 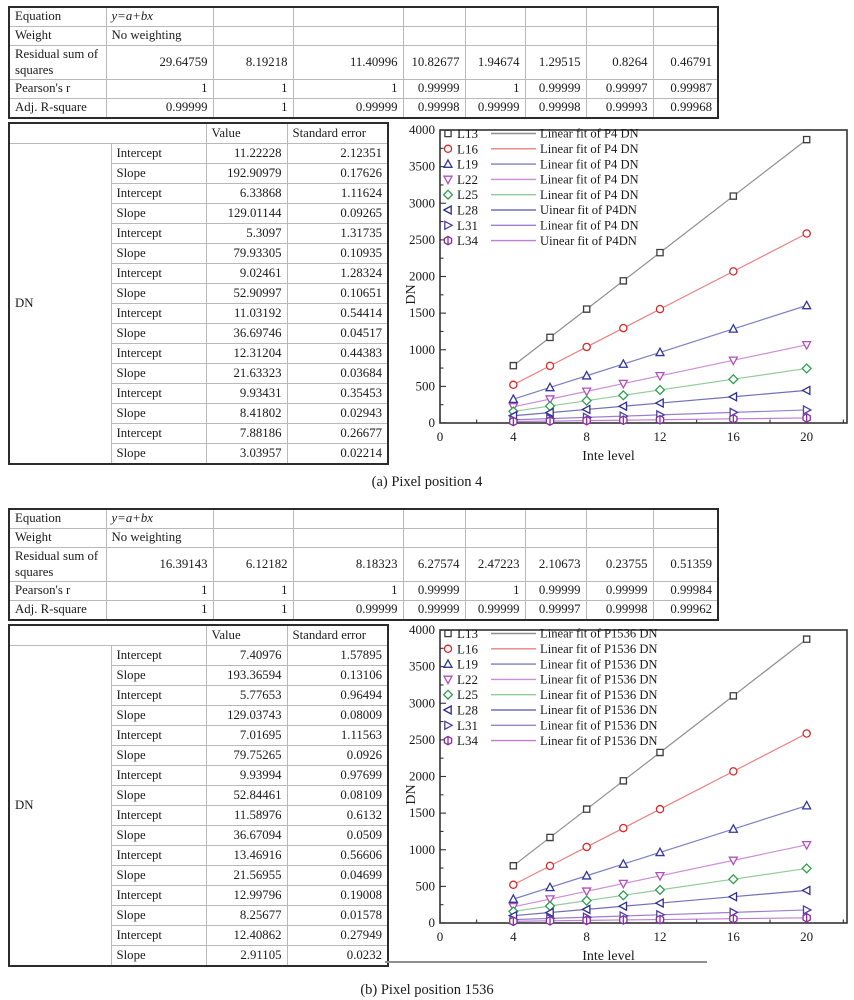 I want to click on fit-param-stderr: 0.35453, so click(x=337, y=393).